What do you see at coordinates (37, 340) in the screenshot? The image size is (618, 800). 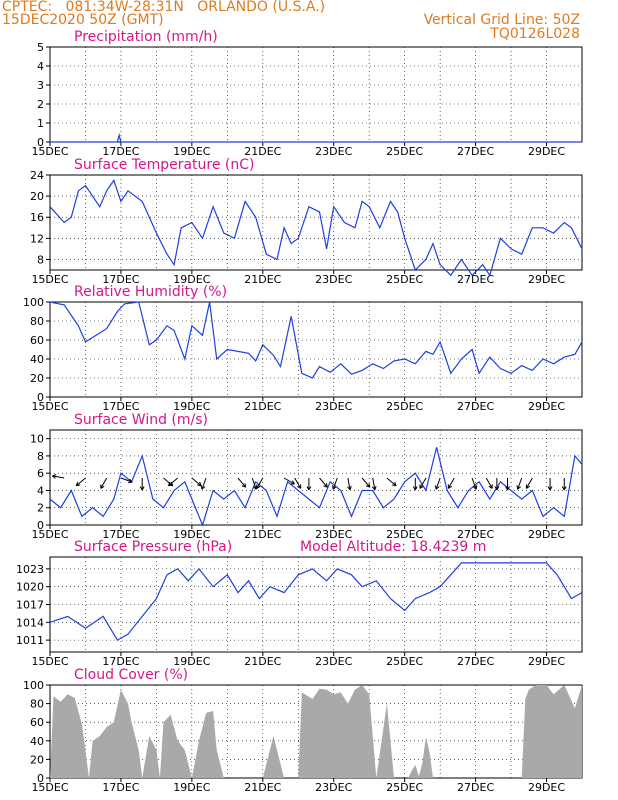 I see `y-tick-label: 60` at bounding box center [37, 340].